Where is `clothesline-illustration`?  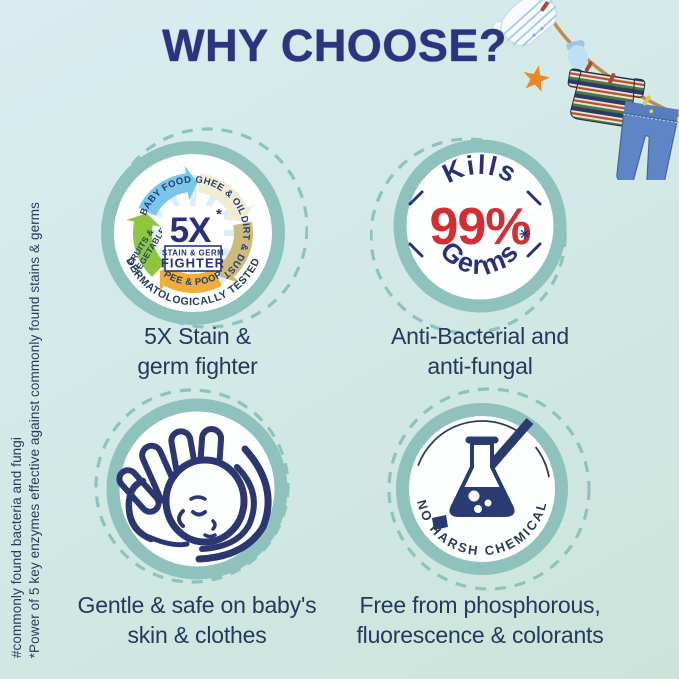
clothesline-illustration is located at coordinates (585, 90).